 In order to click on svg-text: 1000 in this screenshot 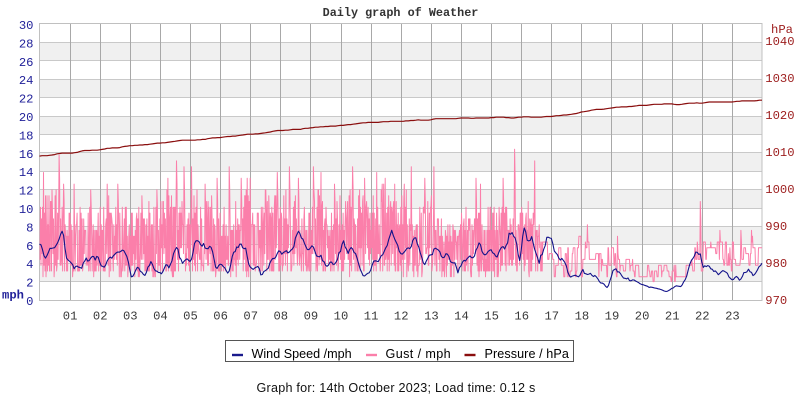, I will do `click(779, 190)`.